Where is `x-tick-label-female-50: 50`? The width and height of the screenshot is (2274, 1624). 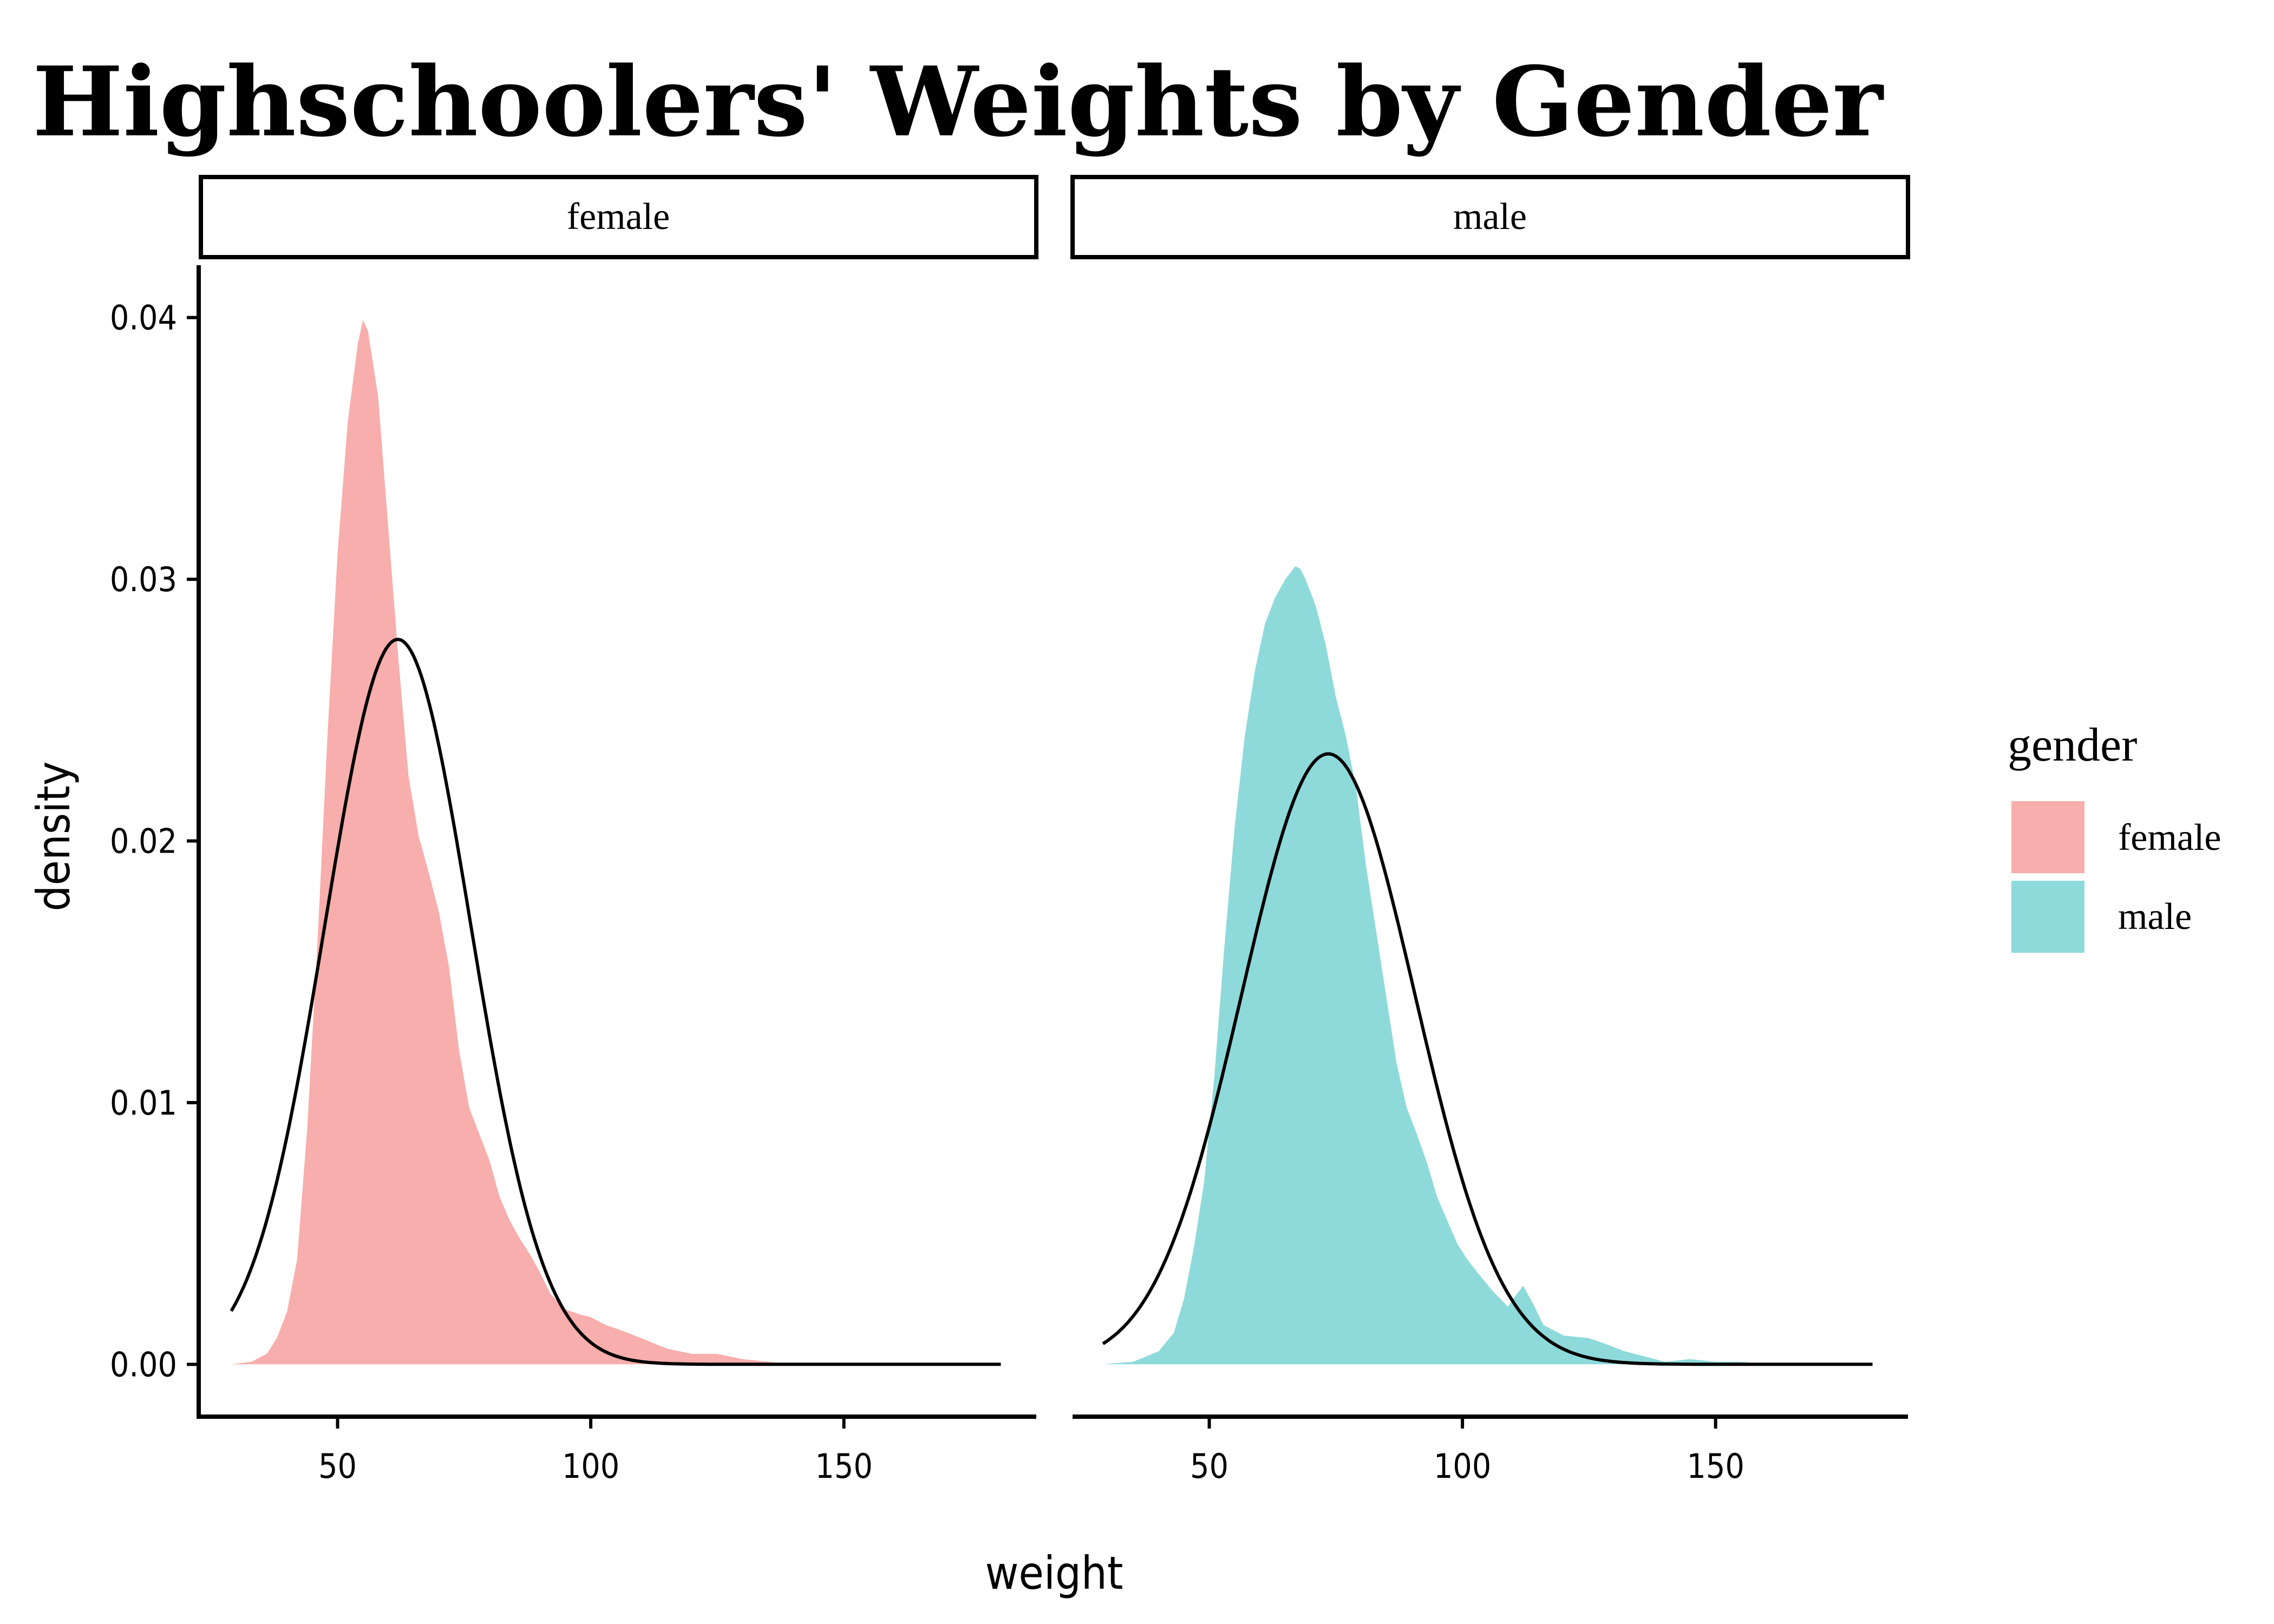 x-tick-label-female-50: 50 is located at coordinates (338, 1466).